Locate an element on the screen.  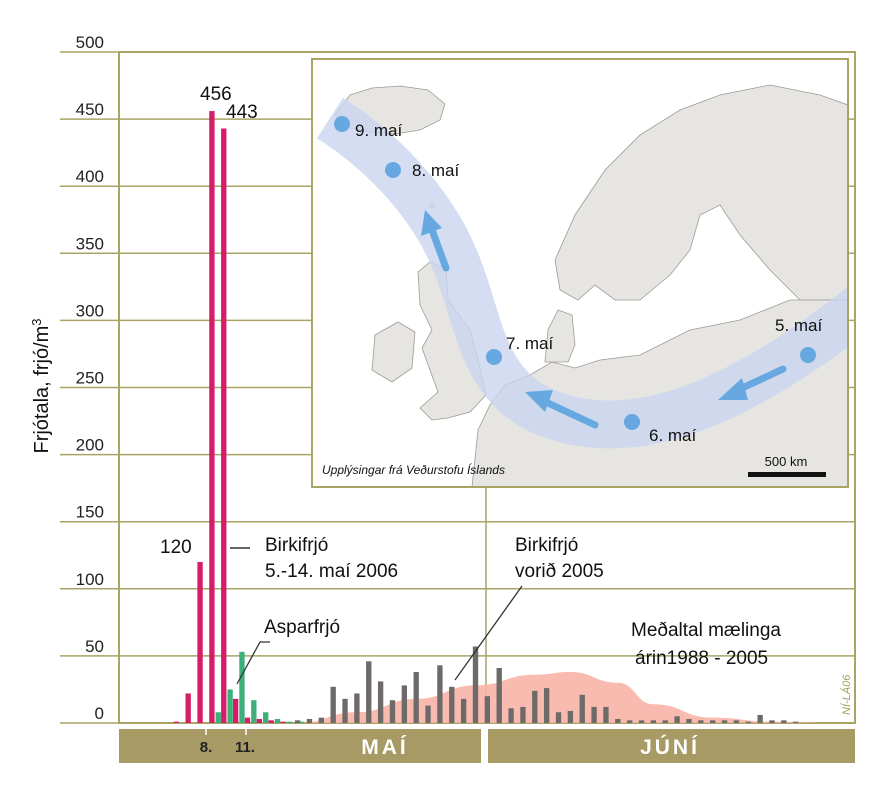
y-axis-label-main: Frjótala, frjó/m is located at coordinates (42, 390).